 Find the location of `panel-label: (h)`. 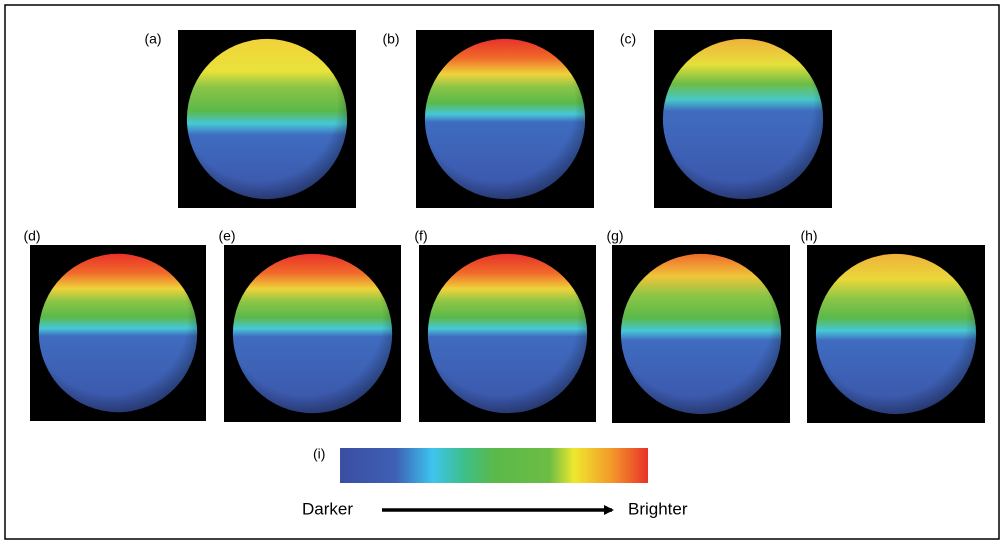

panel-label: (h) is located at coordinates (808, 236).